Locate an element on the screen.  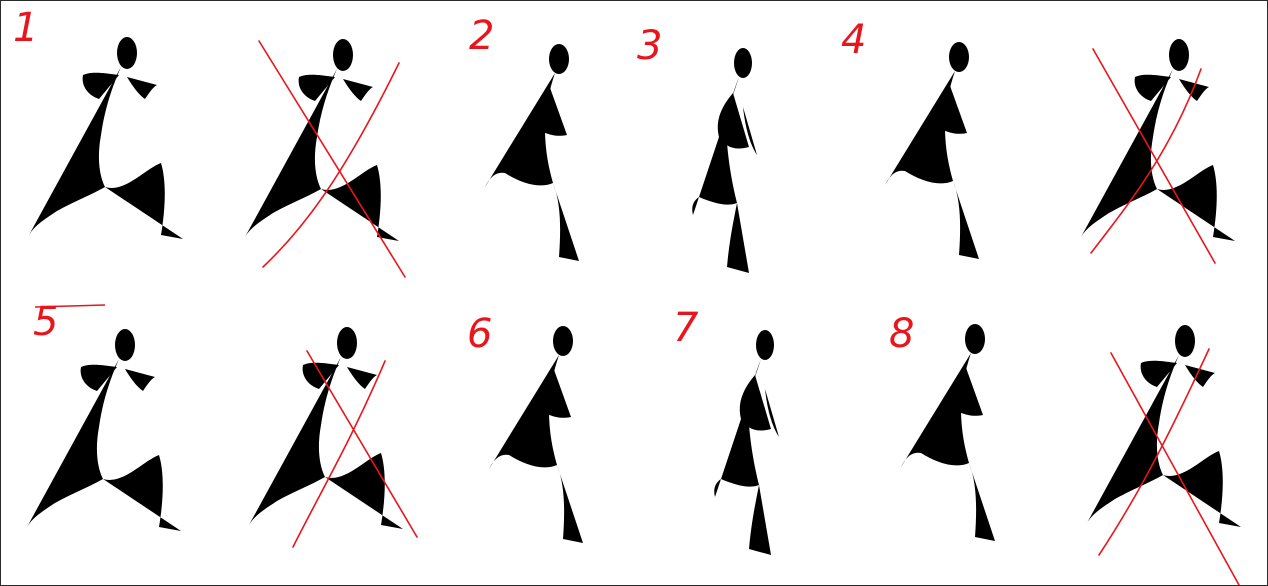
frame-number-3: 3 is located at coordinates (649, 46).